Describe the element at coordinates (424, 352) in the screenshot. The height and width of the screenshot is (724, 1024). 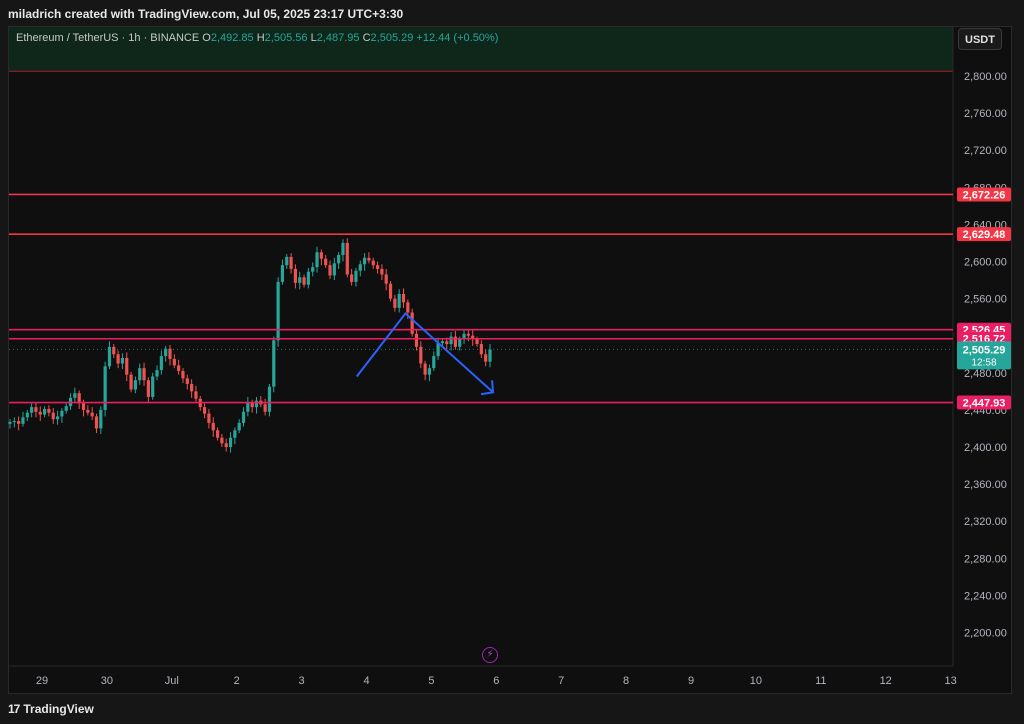
I see `projection-arrow-line` at that location.